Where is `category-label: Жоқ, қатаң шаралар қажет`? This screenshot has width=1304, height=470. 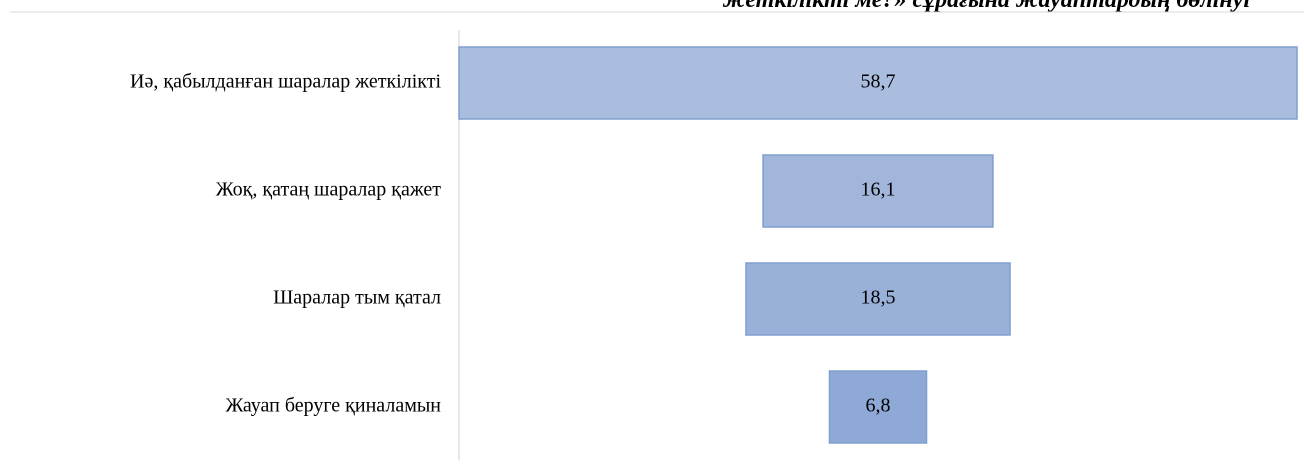
category-label: Жоқ, қатаң шаралар қажет is located at coordinates (328, 190).